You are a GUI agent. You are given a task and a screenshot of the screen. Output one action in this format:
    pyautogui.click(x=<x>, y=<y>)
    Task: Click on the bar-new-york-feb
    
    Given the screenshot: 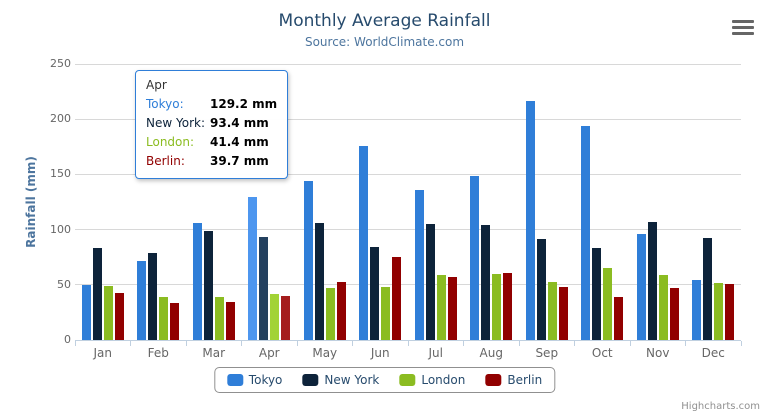 What is the action you would take?
    pyautogui.click(x=153, y=296)
    